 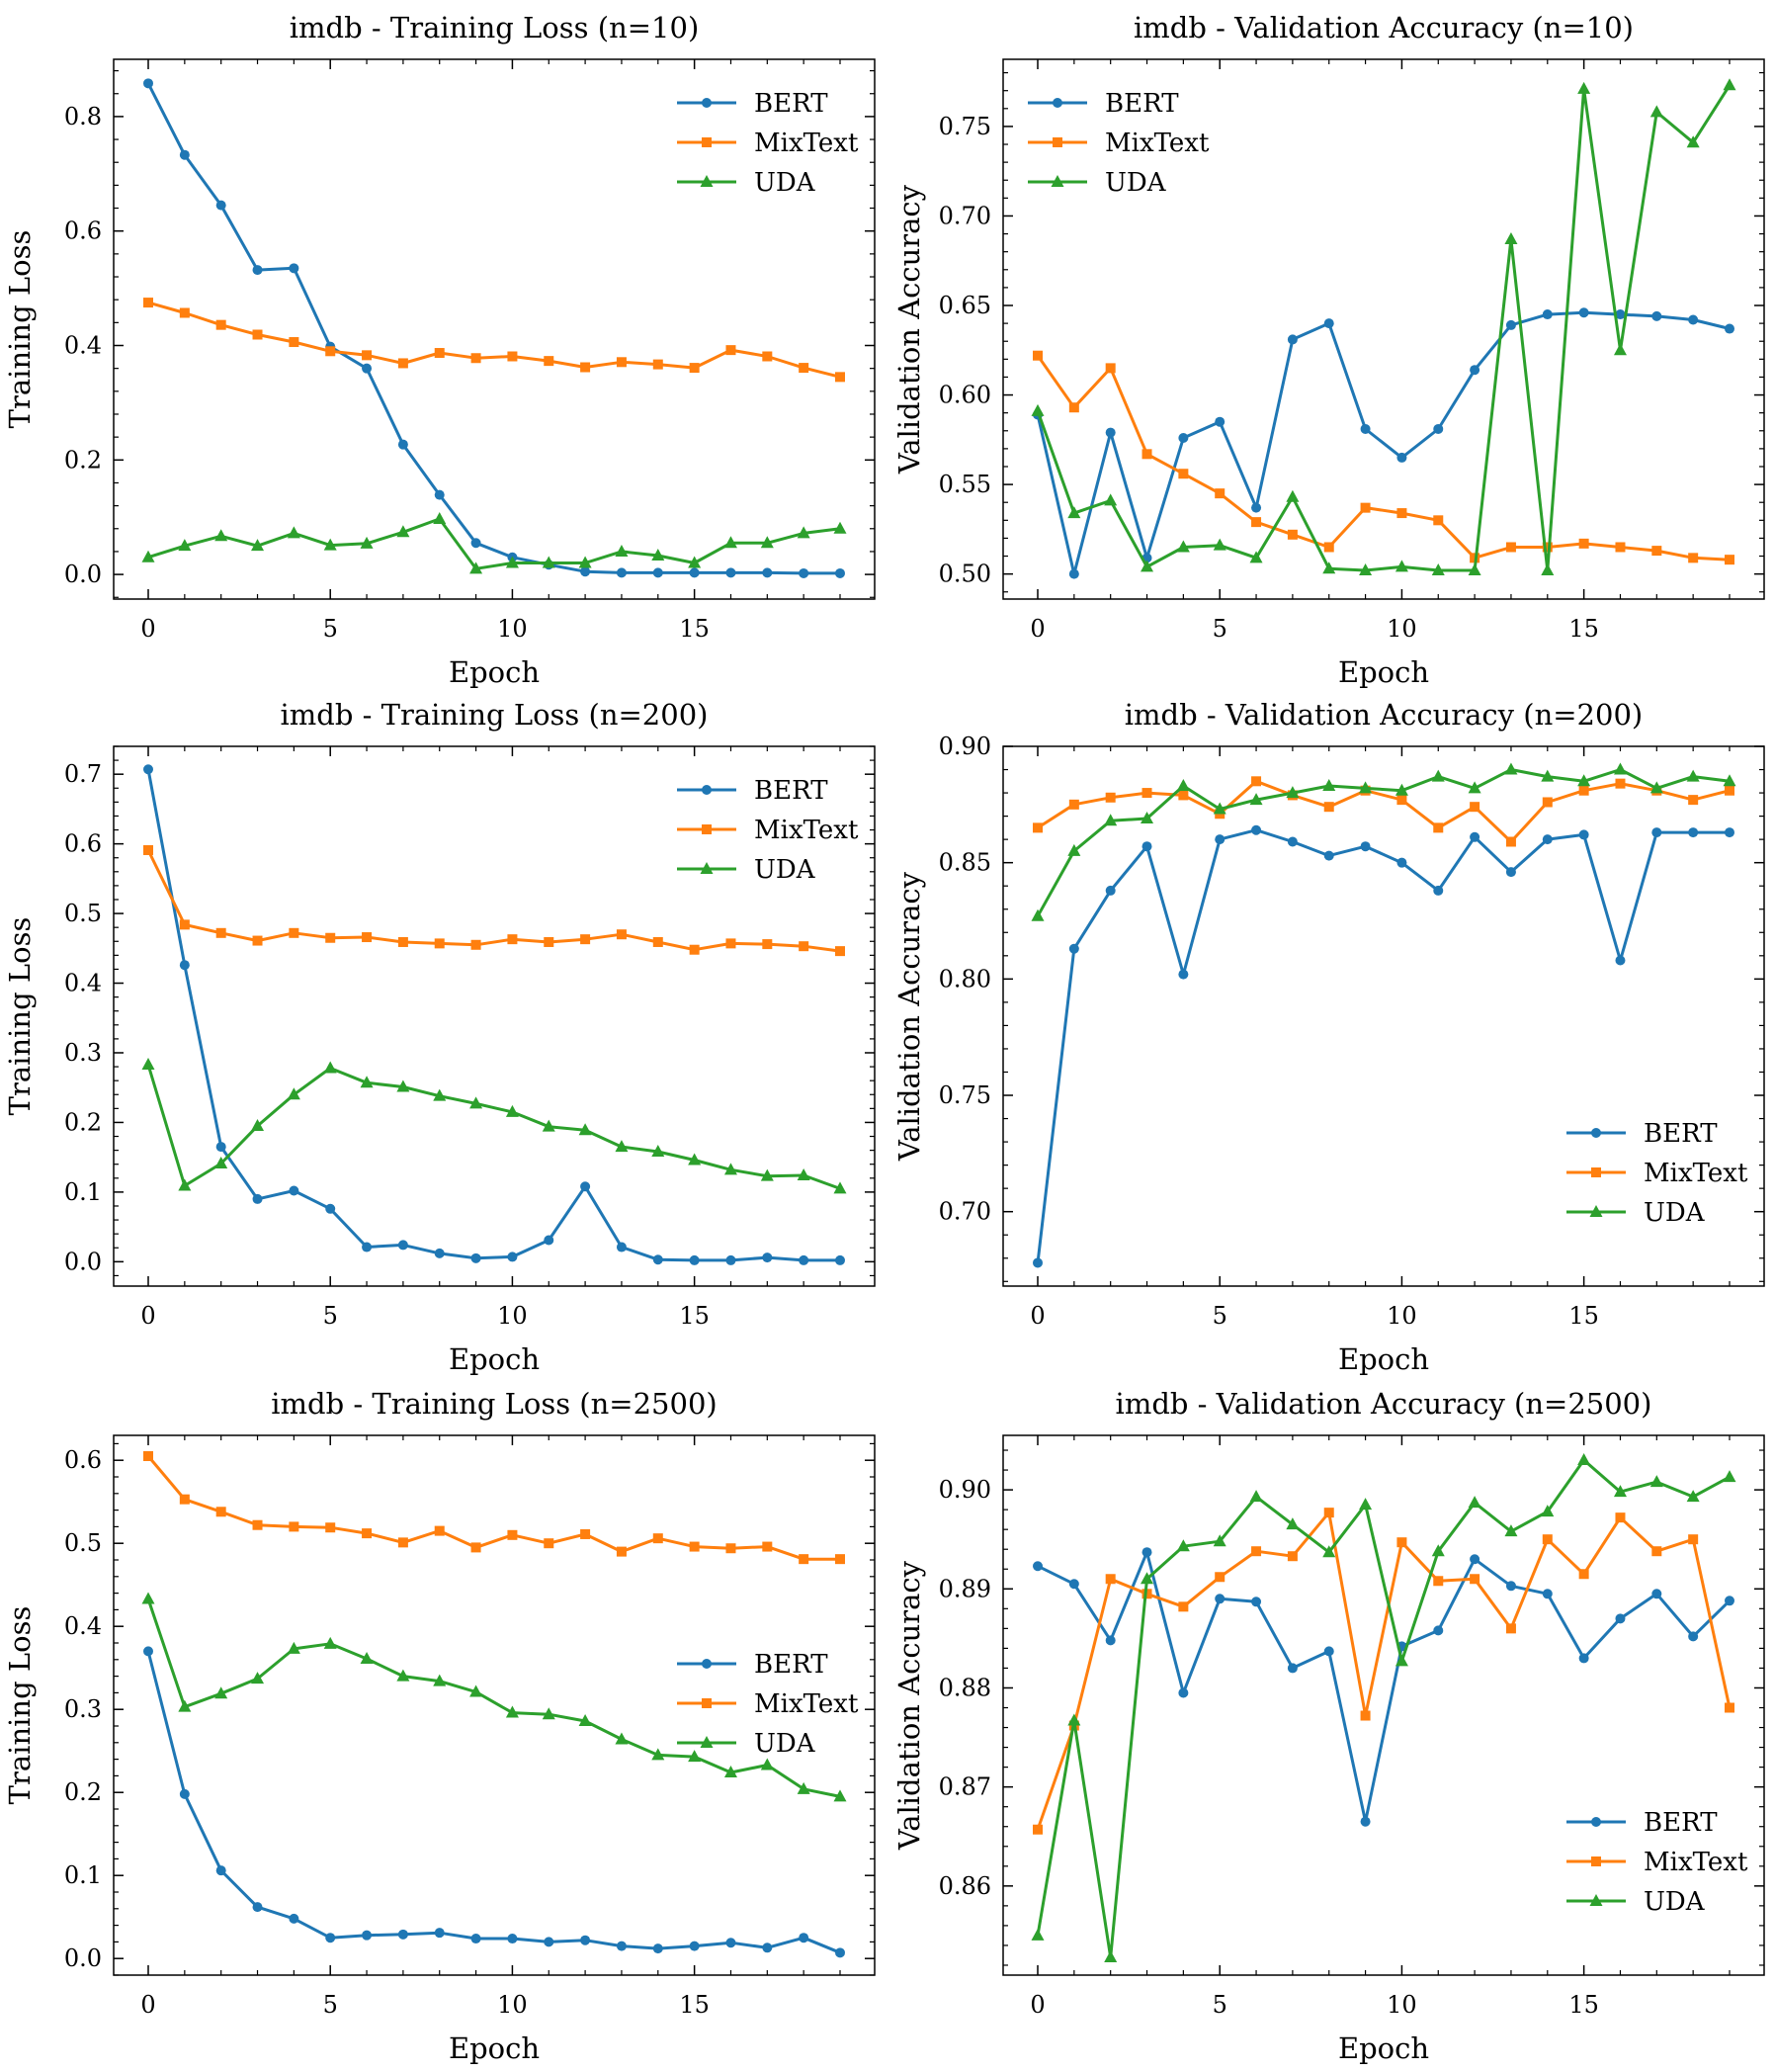 I want to click on x-tick-label: 0, so click(x=1037, y=629).